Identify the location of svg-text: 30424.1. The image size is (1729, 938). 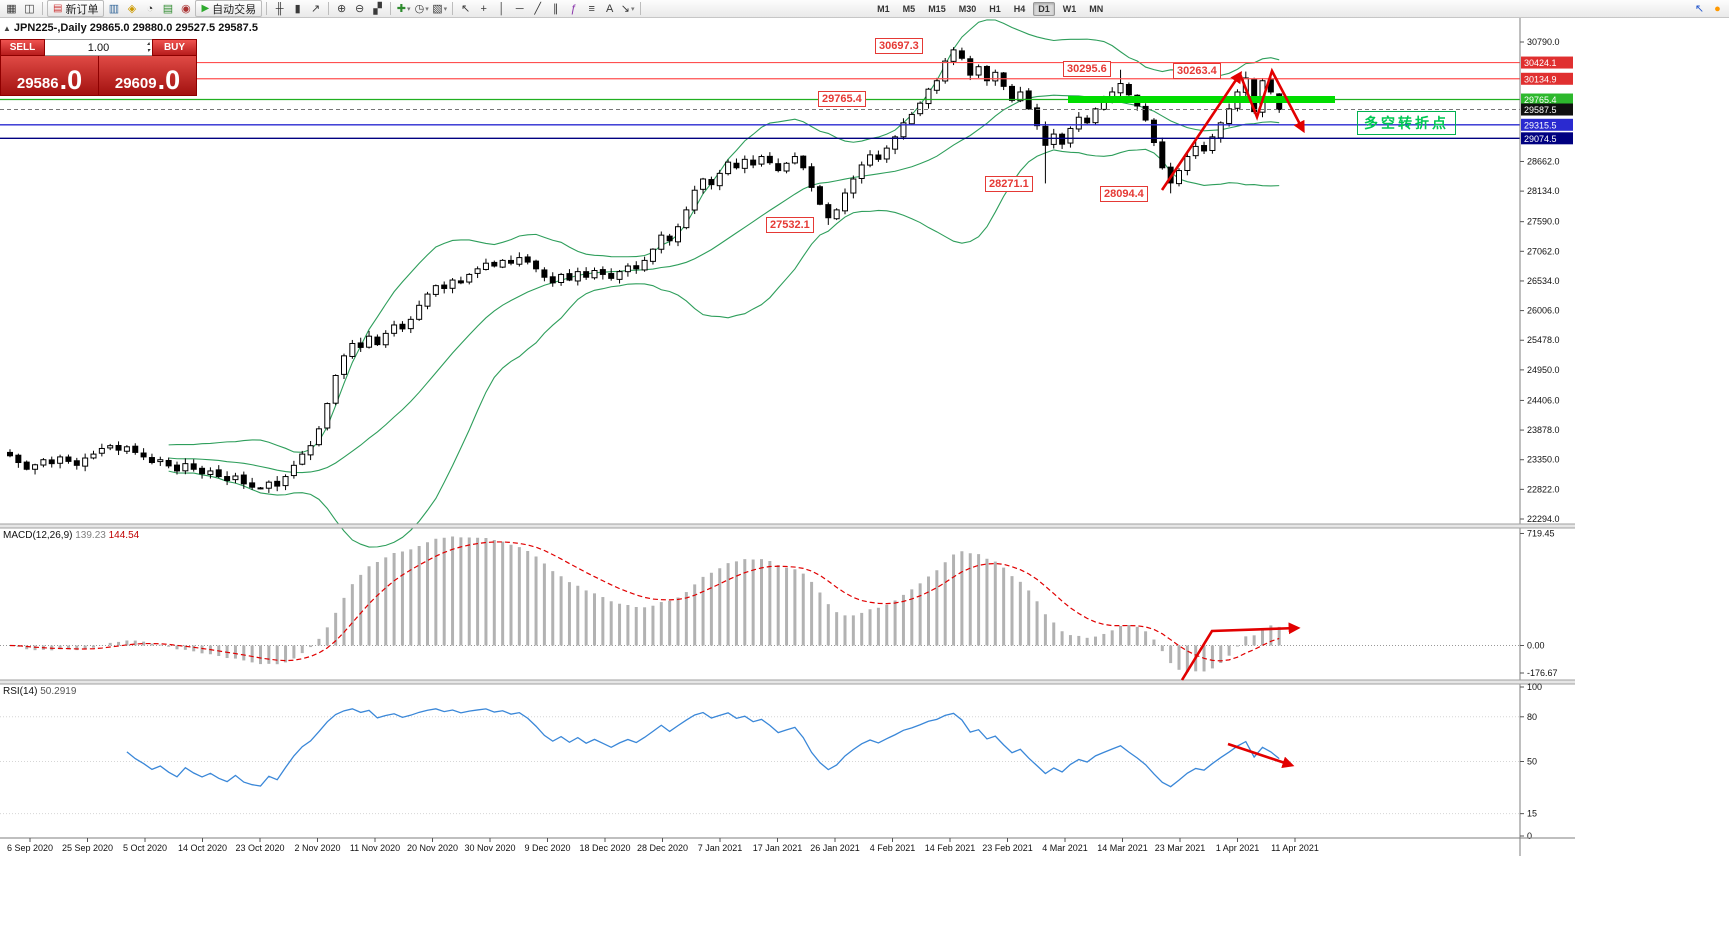
(1540, 63).